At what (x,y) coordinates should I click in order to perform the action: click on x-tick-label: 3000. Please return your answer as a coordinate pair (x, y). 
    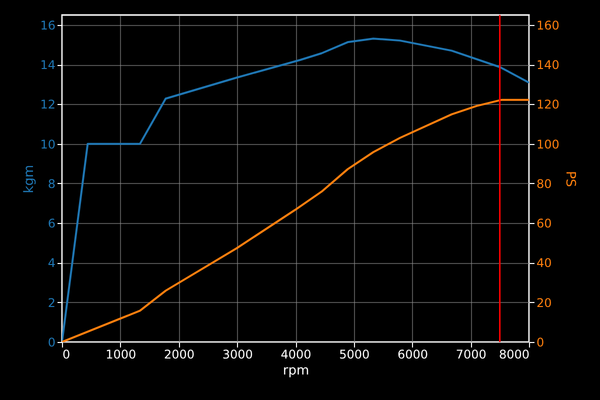
    Looking at the image, I should click on (237, 355).